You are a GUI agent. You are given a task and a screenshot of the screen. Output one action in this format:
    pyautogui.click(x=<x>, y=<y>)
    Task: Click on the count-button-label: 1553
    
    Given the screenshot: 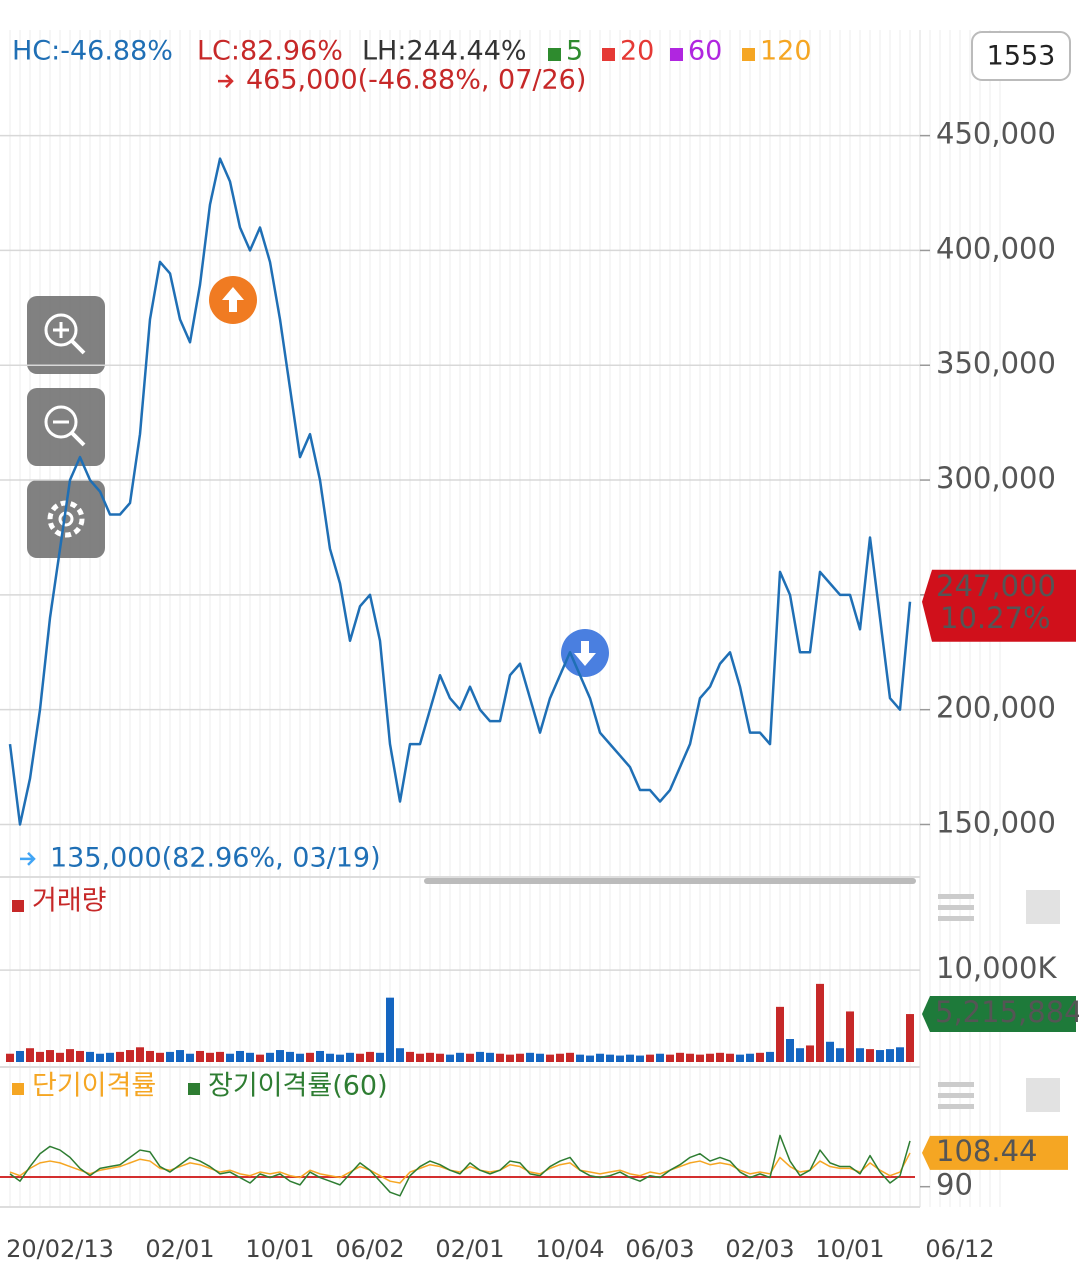 What is the action you would take?
    pyautogui.click(x=1021, y=56)
    